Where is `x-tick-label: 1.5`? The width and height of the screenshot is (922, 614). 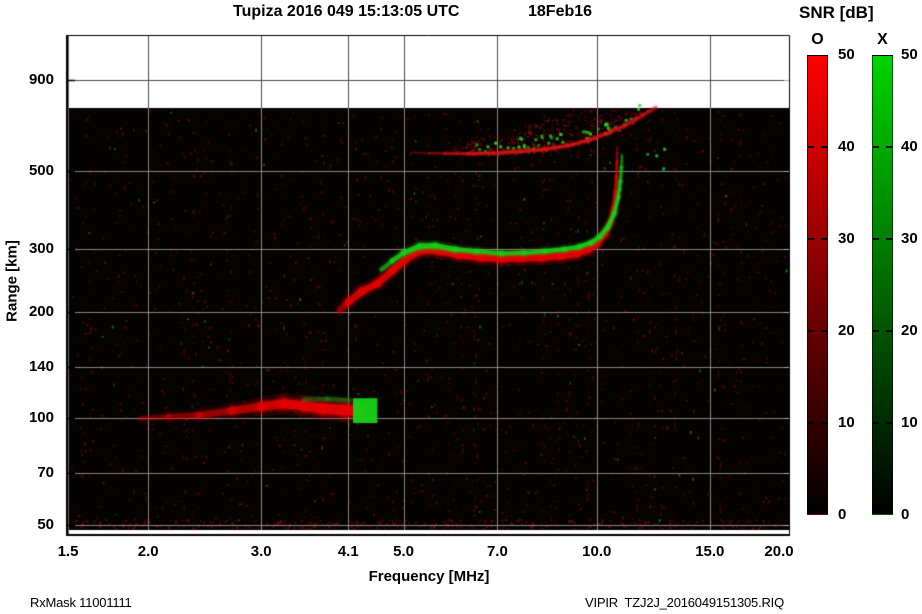 x-tick-label: 1.5 is located at coordinates (68, 551).